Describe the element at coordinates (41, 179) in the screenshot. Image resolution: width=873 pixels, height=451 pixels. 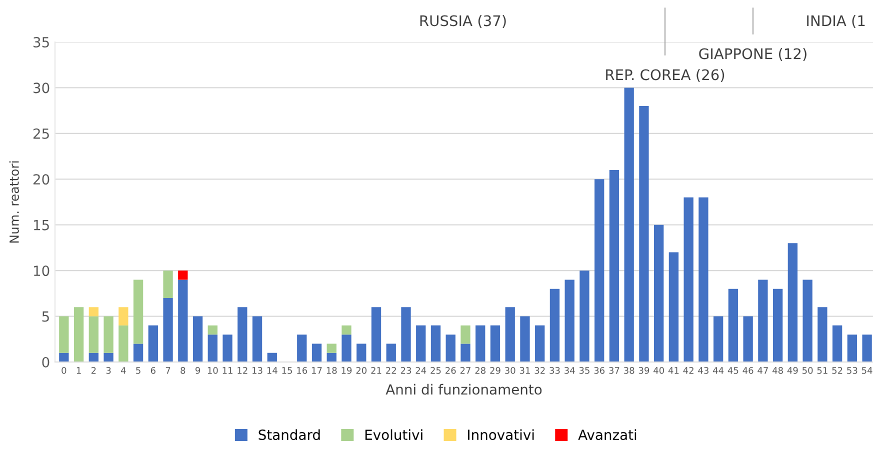
I see `y-tick-label: 20` at that location.